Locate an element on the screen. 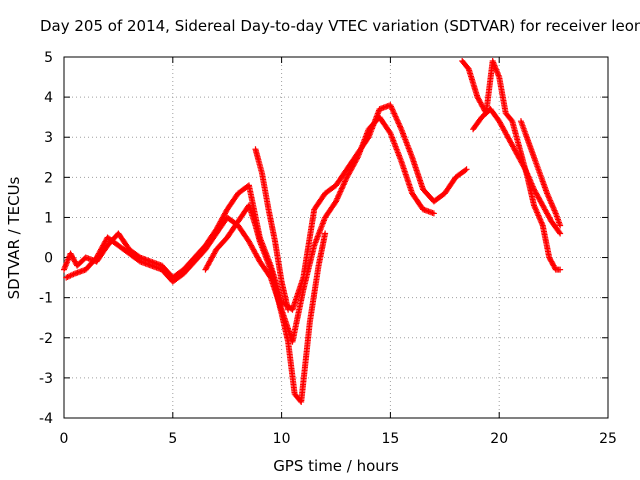 The image size is (640, 480). series-track-d is located at coordinates (272, 229).